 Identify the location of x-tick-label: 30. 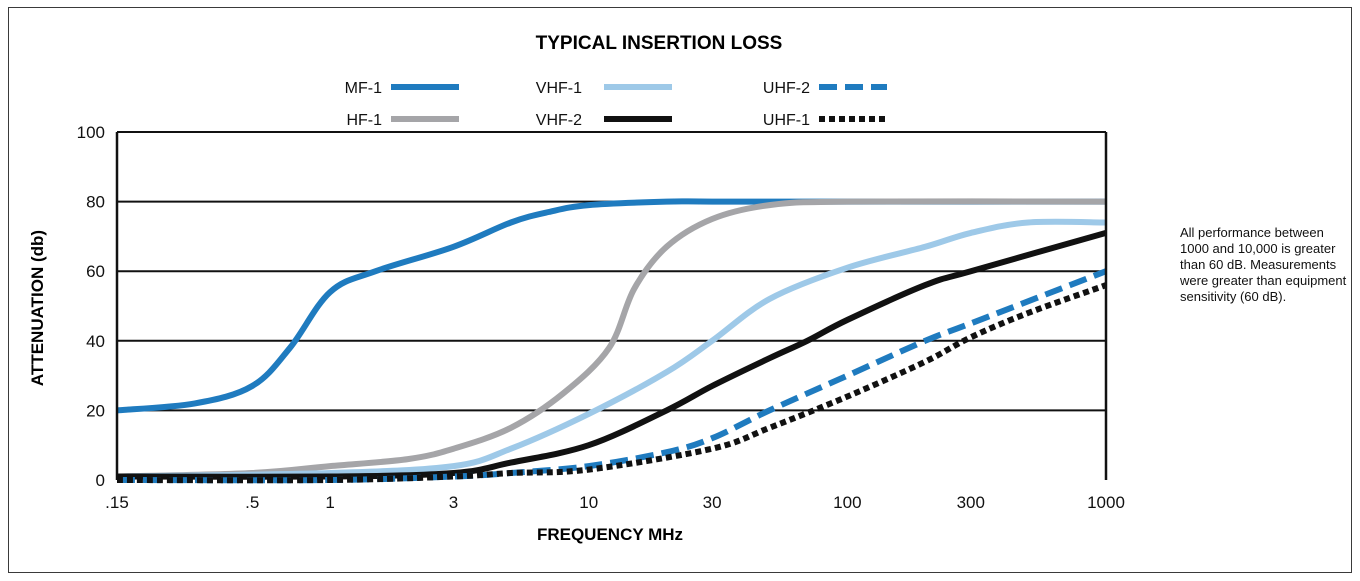
(712, 502).